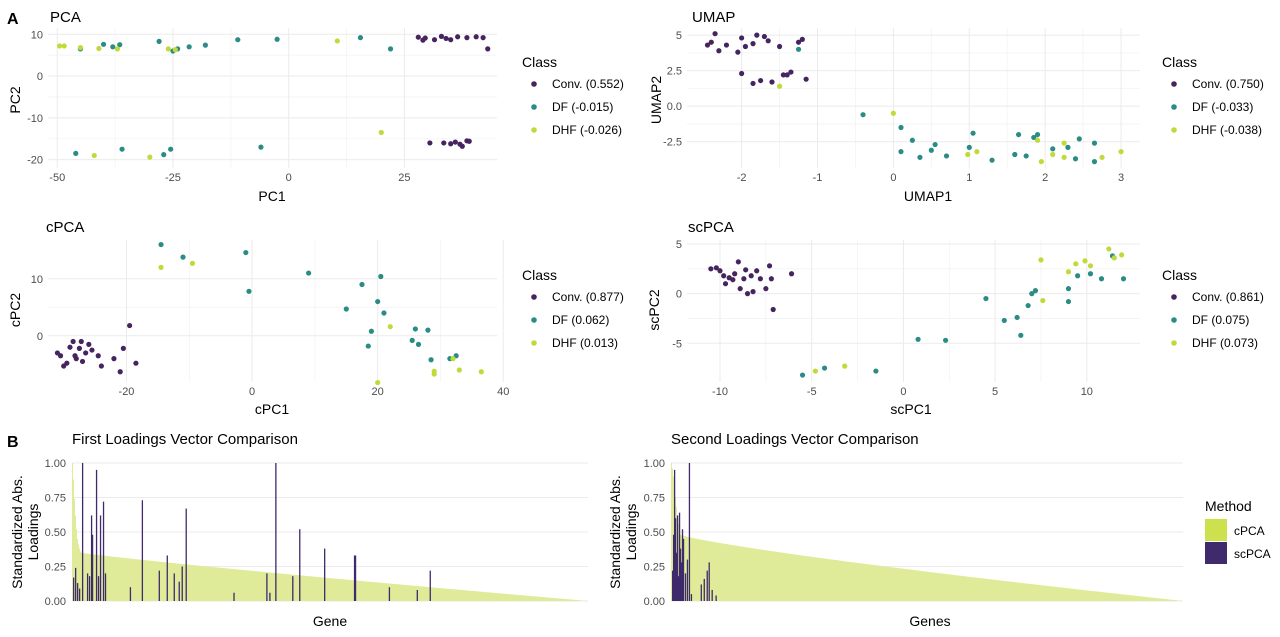 The image size is (1280, 637). I want to click on y-tick-label: -20, so click(35, 161).